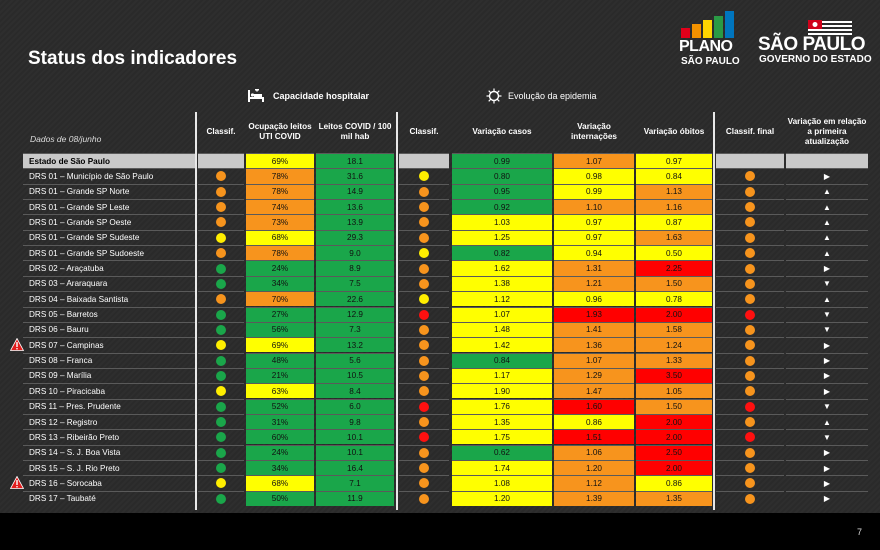 This screenshot has width=880, height=550. What do you see at coordinates (674, 483) in the screenshot?
I see `value-cell: 0.86` at bounding box center [674, 483].